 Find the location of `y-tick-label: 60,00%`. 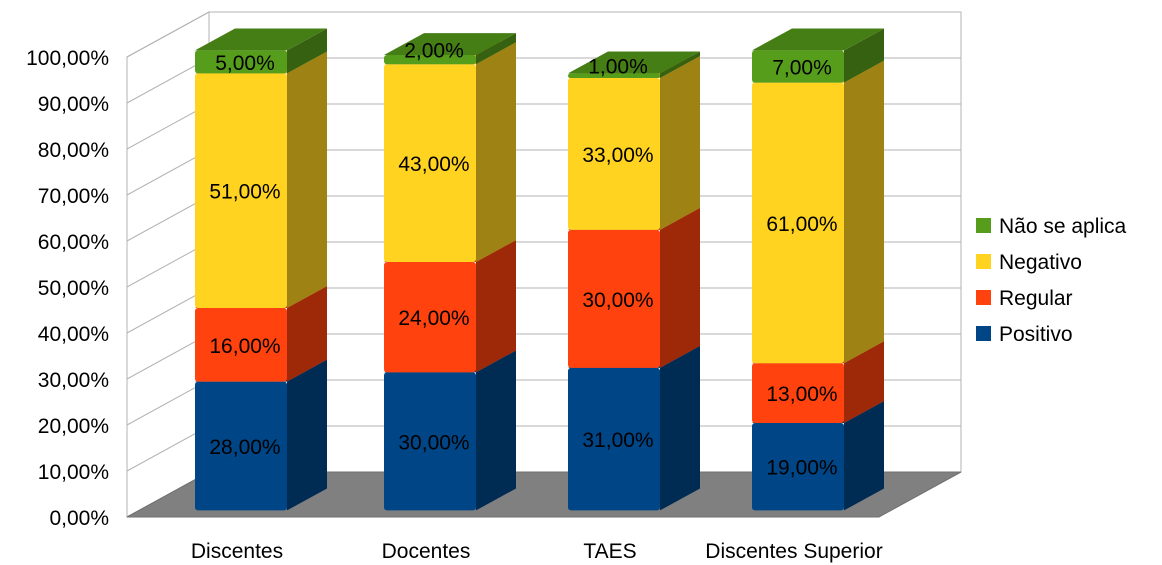

y-tick-label: 60,00% is located at coordinates (73, 242).